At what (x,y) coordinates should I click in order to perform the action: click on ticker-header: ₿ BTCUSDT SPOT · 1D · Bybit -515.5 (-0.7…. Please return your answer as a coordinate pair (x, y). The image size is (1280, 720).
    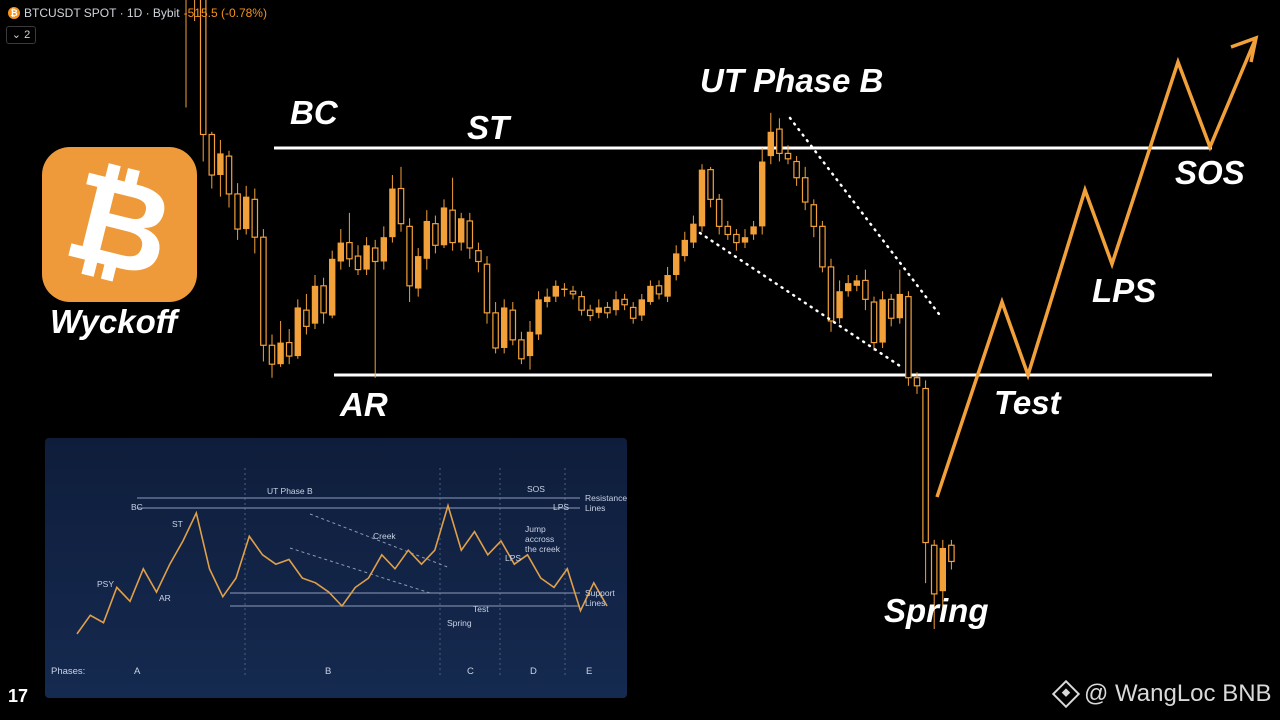
    Looking at the image, I should click on (137, 13).